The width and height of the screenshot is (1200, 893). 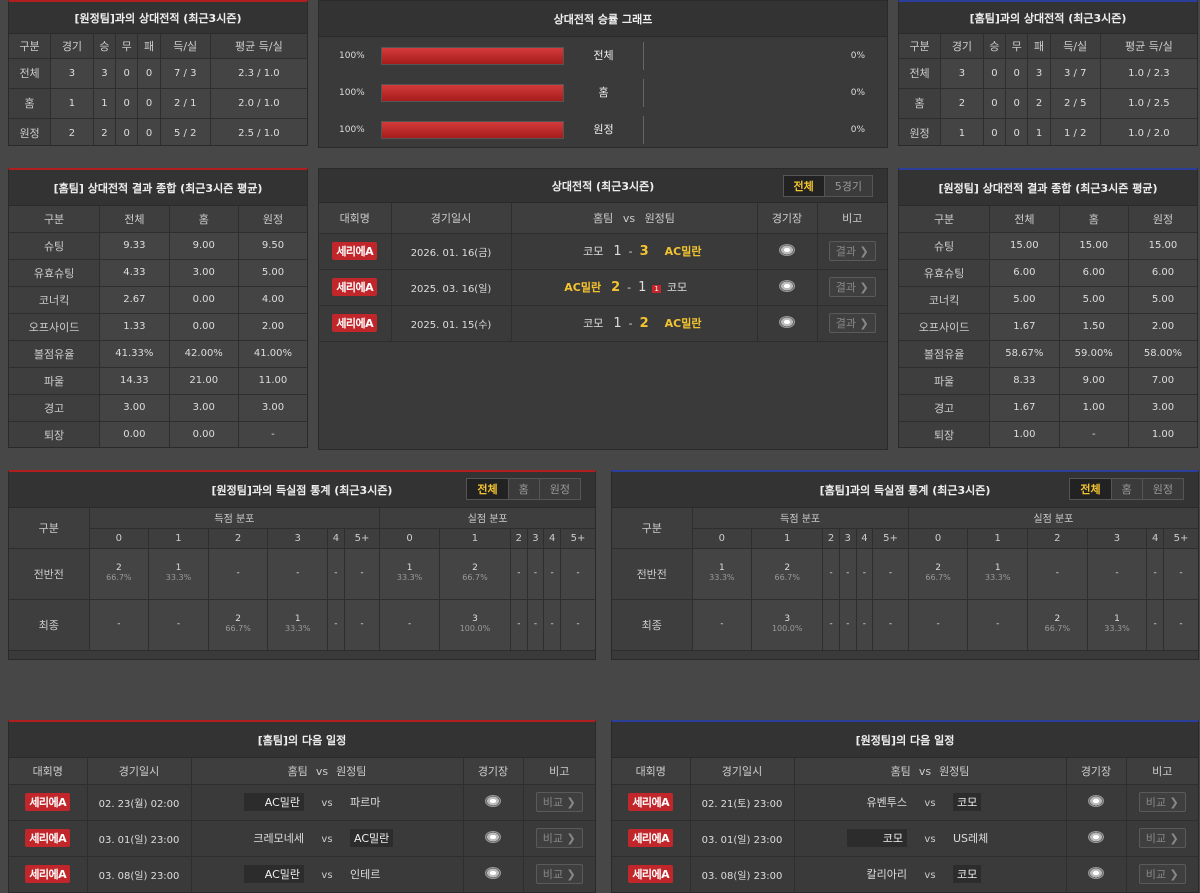 I want to click on count-value: 2, so click(x=475, y=568).